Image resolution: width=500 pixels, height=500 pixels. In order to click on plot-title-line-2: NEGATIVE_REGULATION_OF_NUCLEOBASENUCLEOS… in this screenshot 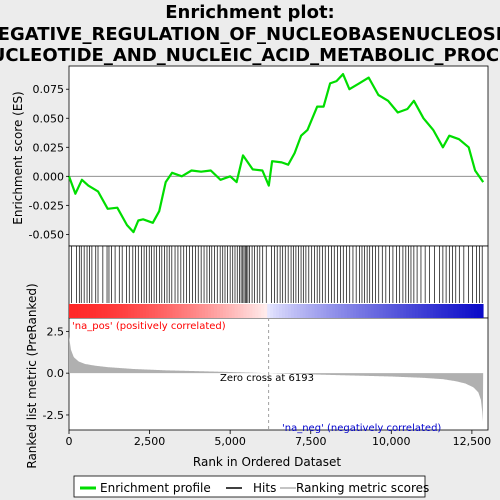, I will do `click(250, 34)`.